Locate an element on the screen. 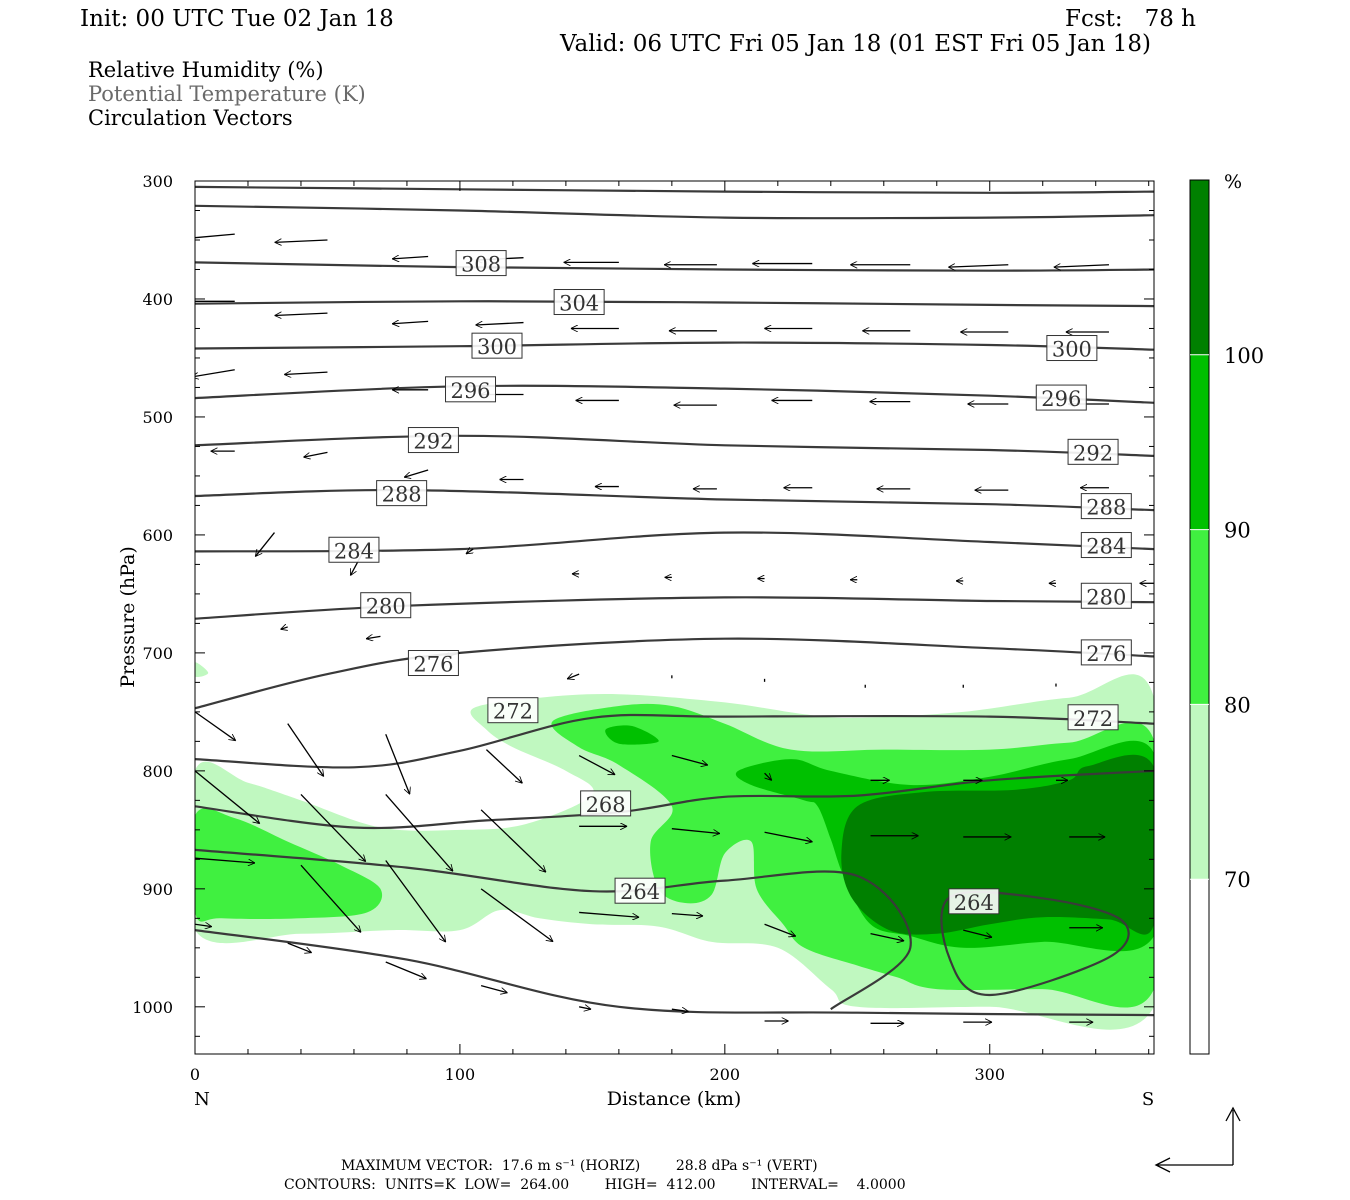  contour-label-272-17: 272 is located at coordinates (1093, 717).